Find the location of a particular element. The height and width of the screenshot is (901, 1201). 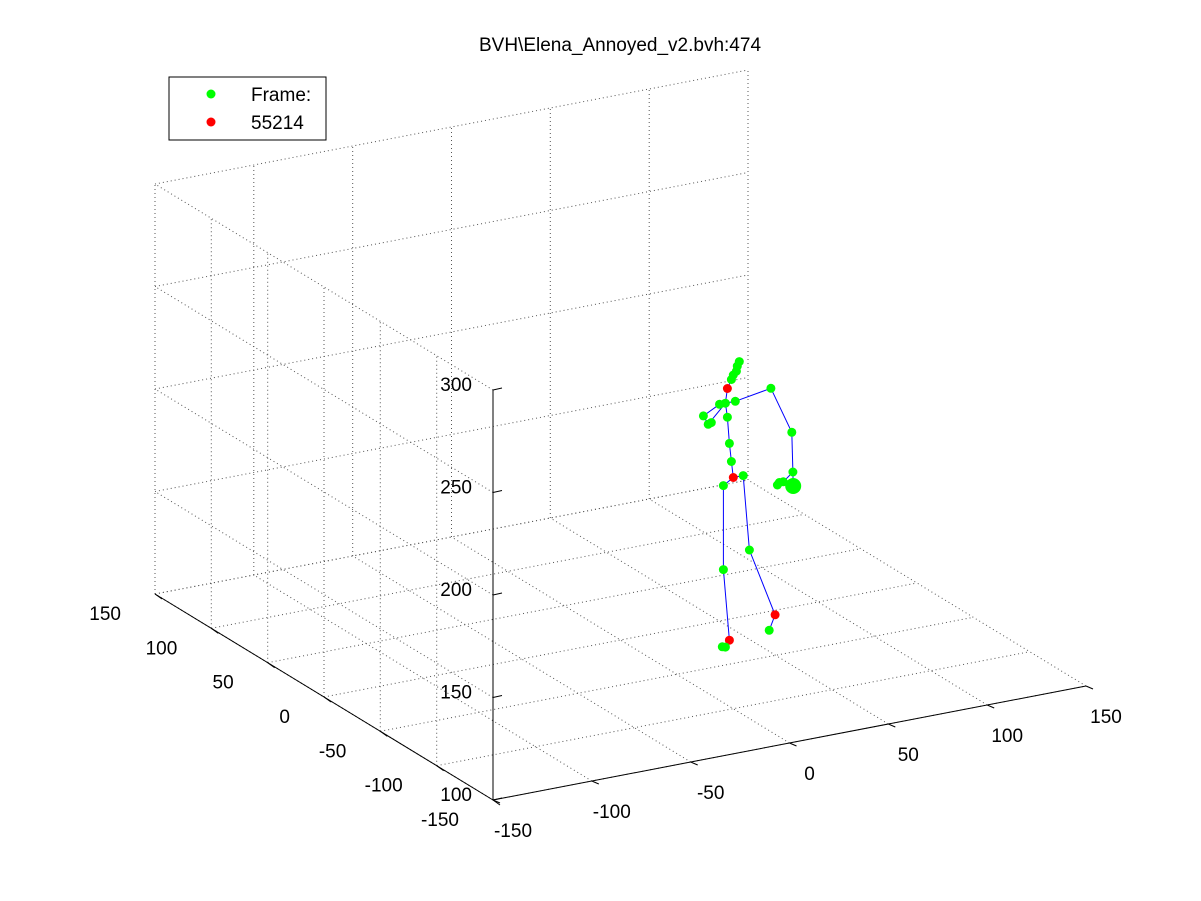

skeleton-joints is located at coordinates (750, 504).